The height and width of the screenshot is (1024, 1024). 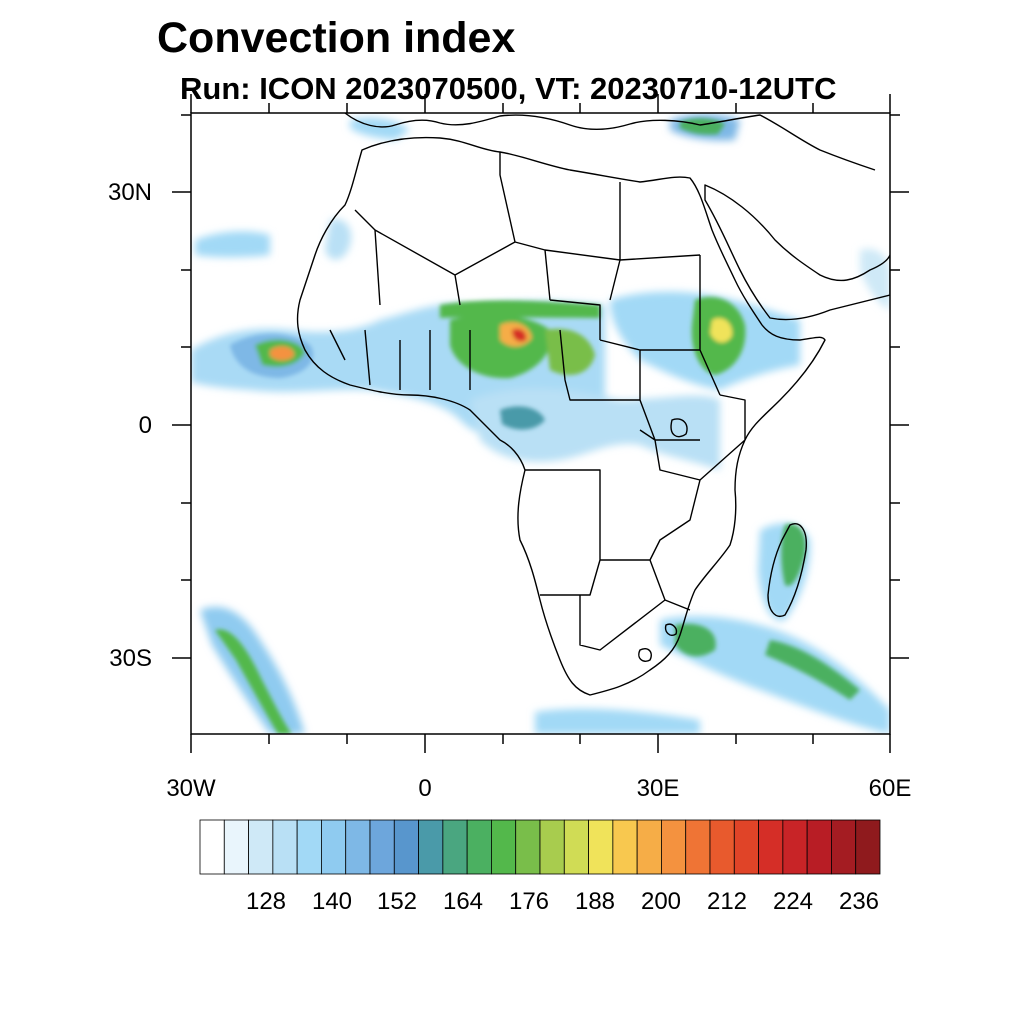 I want to click on convection-core-southern-band, so click(x=812, y=670).